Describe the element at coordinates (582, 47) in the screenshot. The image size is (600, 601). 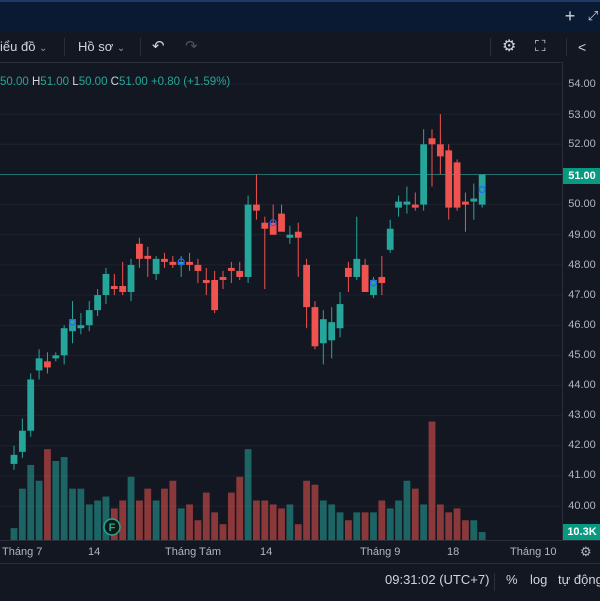
I see `share-icon: <` at that location.